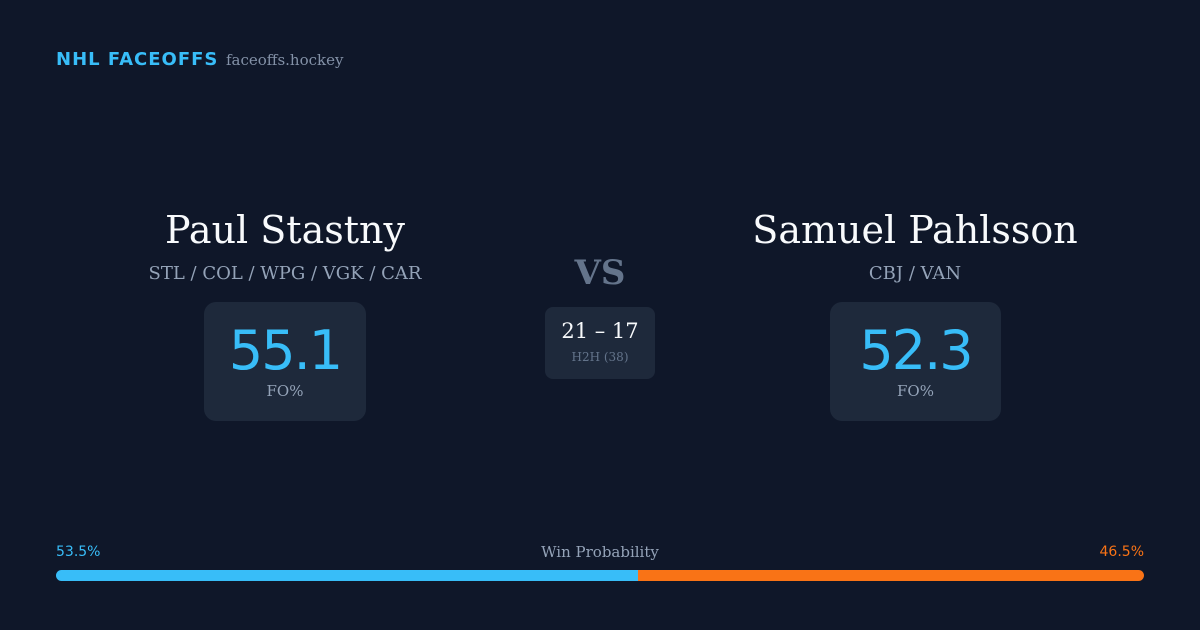 The height and width of the screenshot is (630, 1200). I want to click on player-name: Samuel Pahlsson, so click(915, 230).